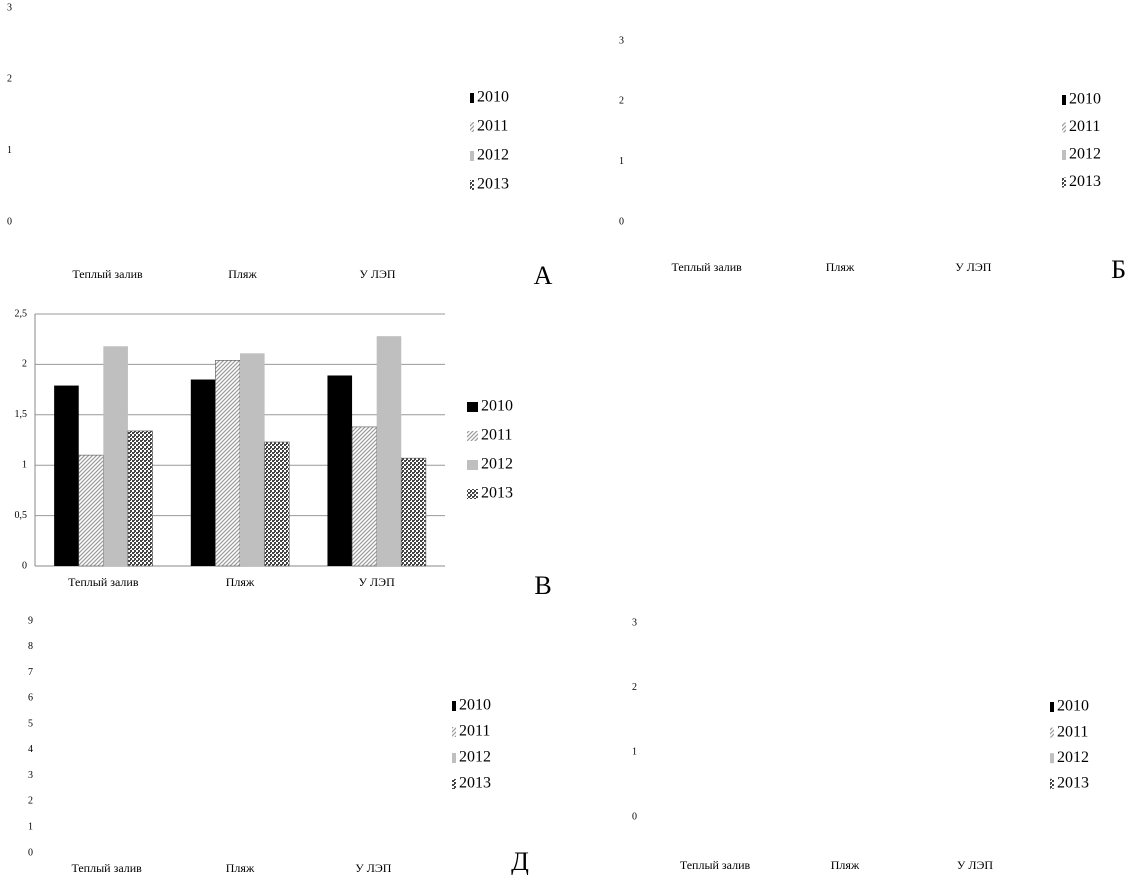 Image resolution: width=1127 pixels, height=875 pixels. I want to click on y-tick-label: 4, so click(30, 749).